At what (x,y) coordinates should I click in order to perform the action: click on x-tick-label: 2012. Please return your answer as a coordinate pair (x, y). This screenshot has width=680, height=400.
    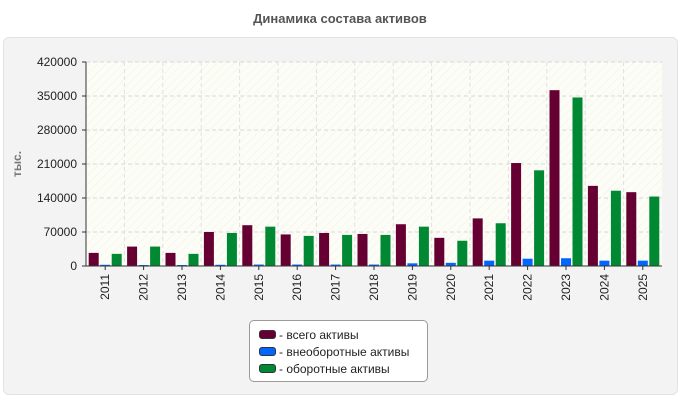
    Looking at the image, I should click on (144, 287).